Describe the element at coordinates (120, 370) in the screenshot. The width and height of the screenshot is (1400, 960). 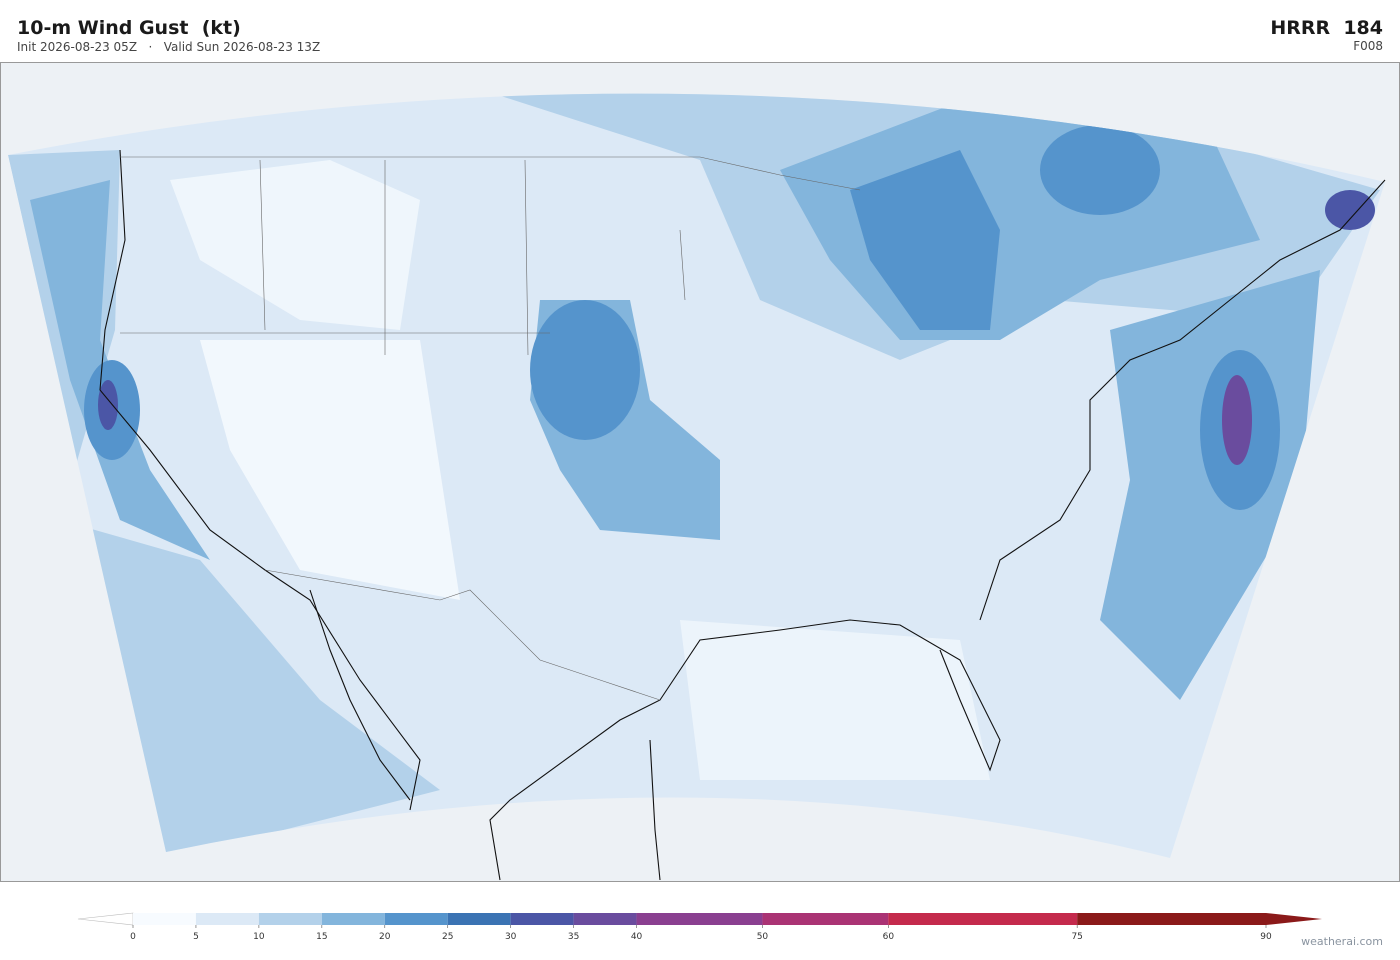
I see `pacific-band` at that location.